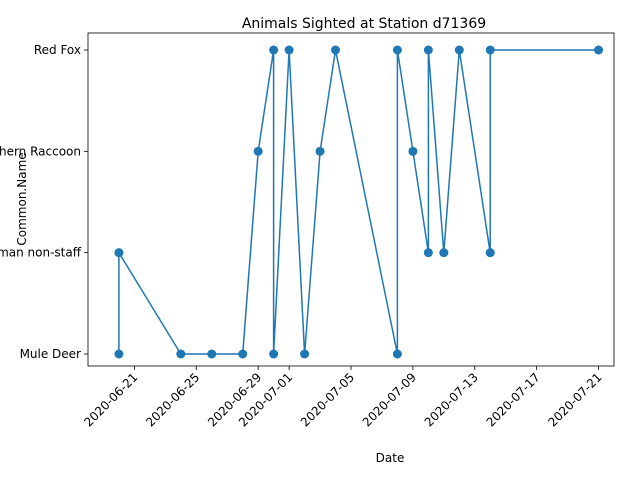 Image resolution: width=640 pixels, height=480 pixels. What do you see at coordinates (110, 399) in the screenshot?
I see `x-tick-label: 2020-06-21` at bounding box center [110, 399].